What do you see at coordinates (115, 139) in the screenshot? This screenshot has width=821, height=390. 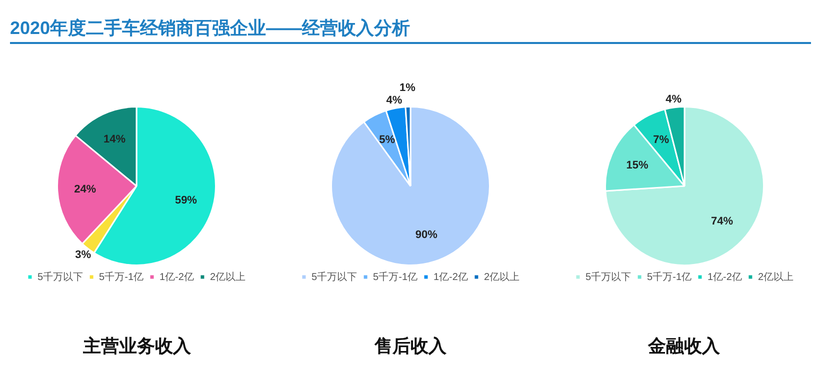 I see `data-label: 14%` at bounding box center [115, 139].